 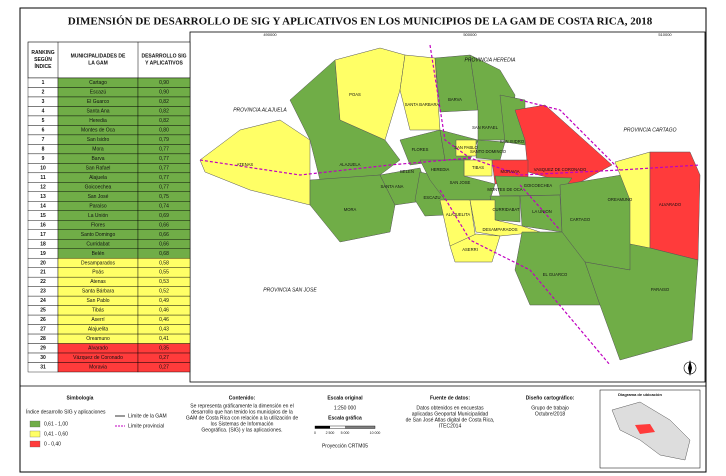 What do you see at coordinates (350, 164) in the screenshot?
I see `map-label: ALAJUELA` at bounding box center [350, 164].